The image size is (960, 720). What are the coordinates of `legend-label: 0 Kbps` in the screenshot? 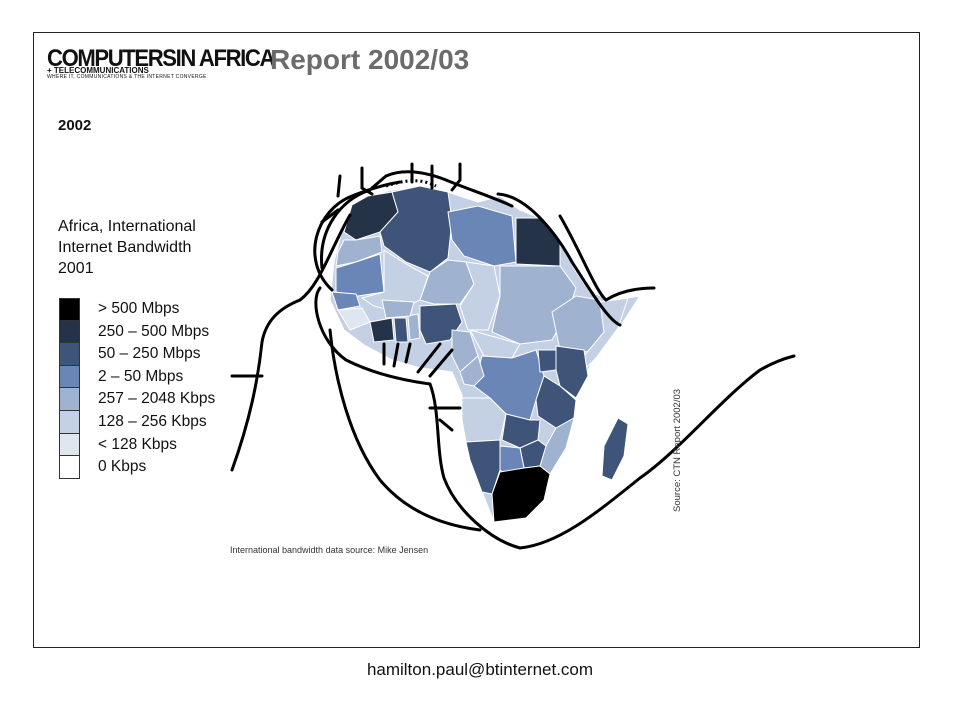 It's located at (122, 467).